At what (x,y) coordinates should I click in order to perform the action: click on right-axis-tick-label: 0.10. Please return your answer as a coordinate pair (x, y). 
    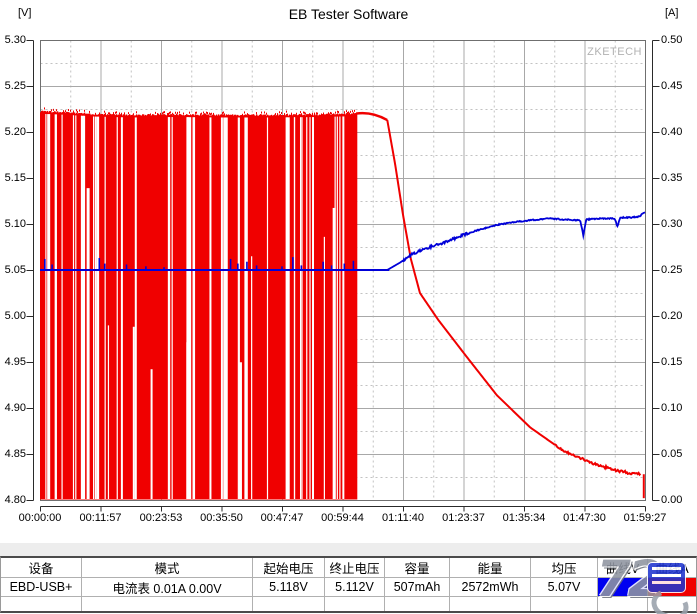
    Looking at the image, I should click on (672, 408).